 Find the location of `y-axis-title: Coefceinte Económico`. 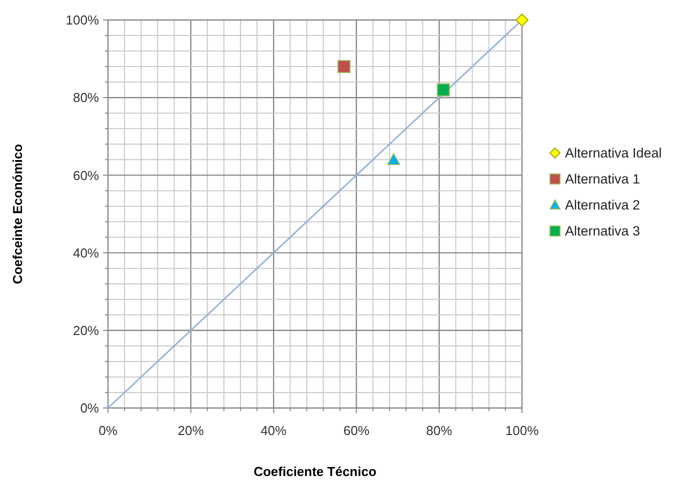

y-axis-title: Coefceinte Económico is located at coordinates (17, 214).